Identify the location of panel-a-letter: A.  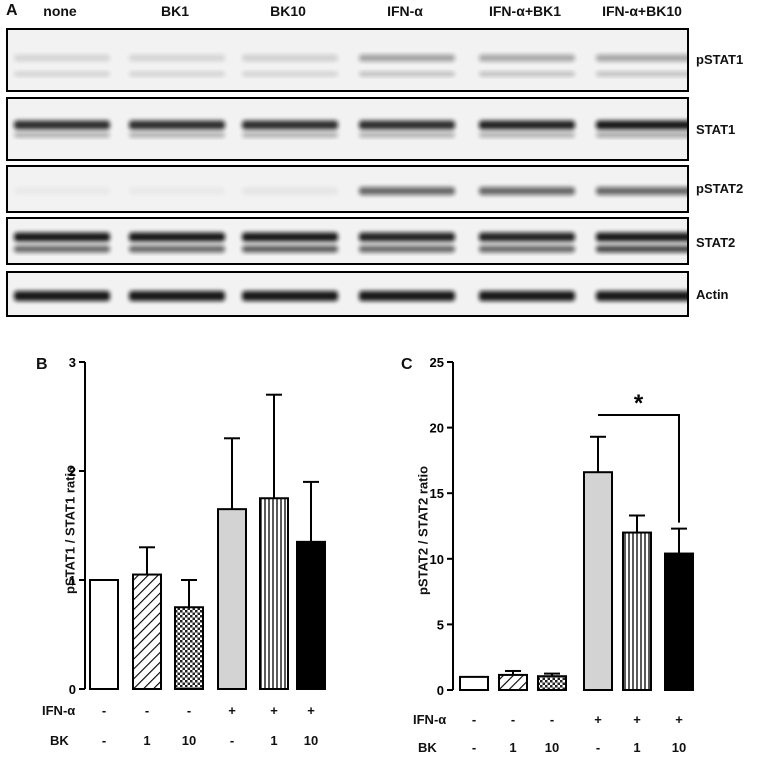
(12, 10).